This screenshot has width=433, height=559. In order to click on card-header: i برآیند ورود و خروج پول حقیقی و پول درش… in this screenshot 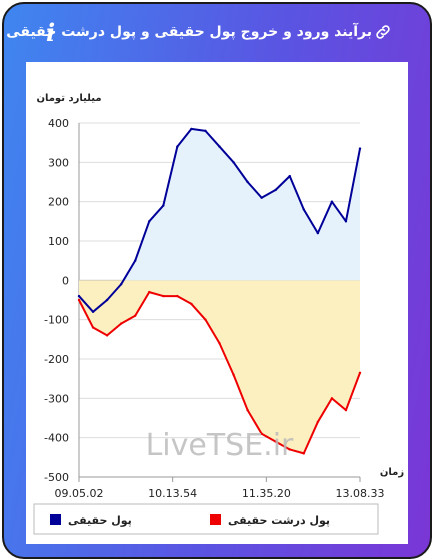, I will do `click(217, 34)`.